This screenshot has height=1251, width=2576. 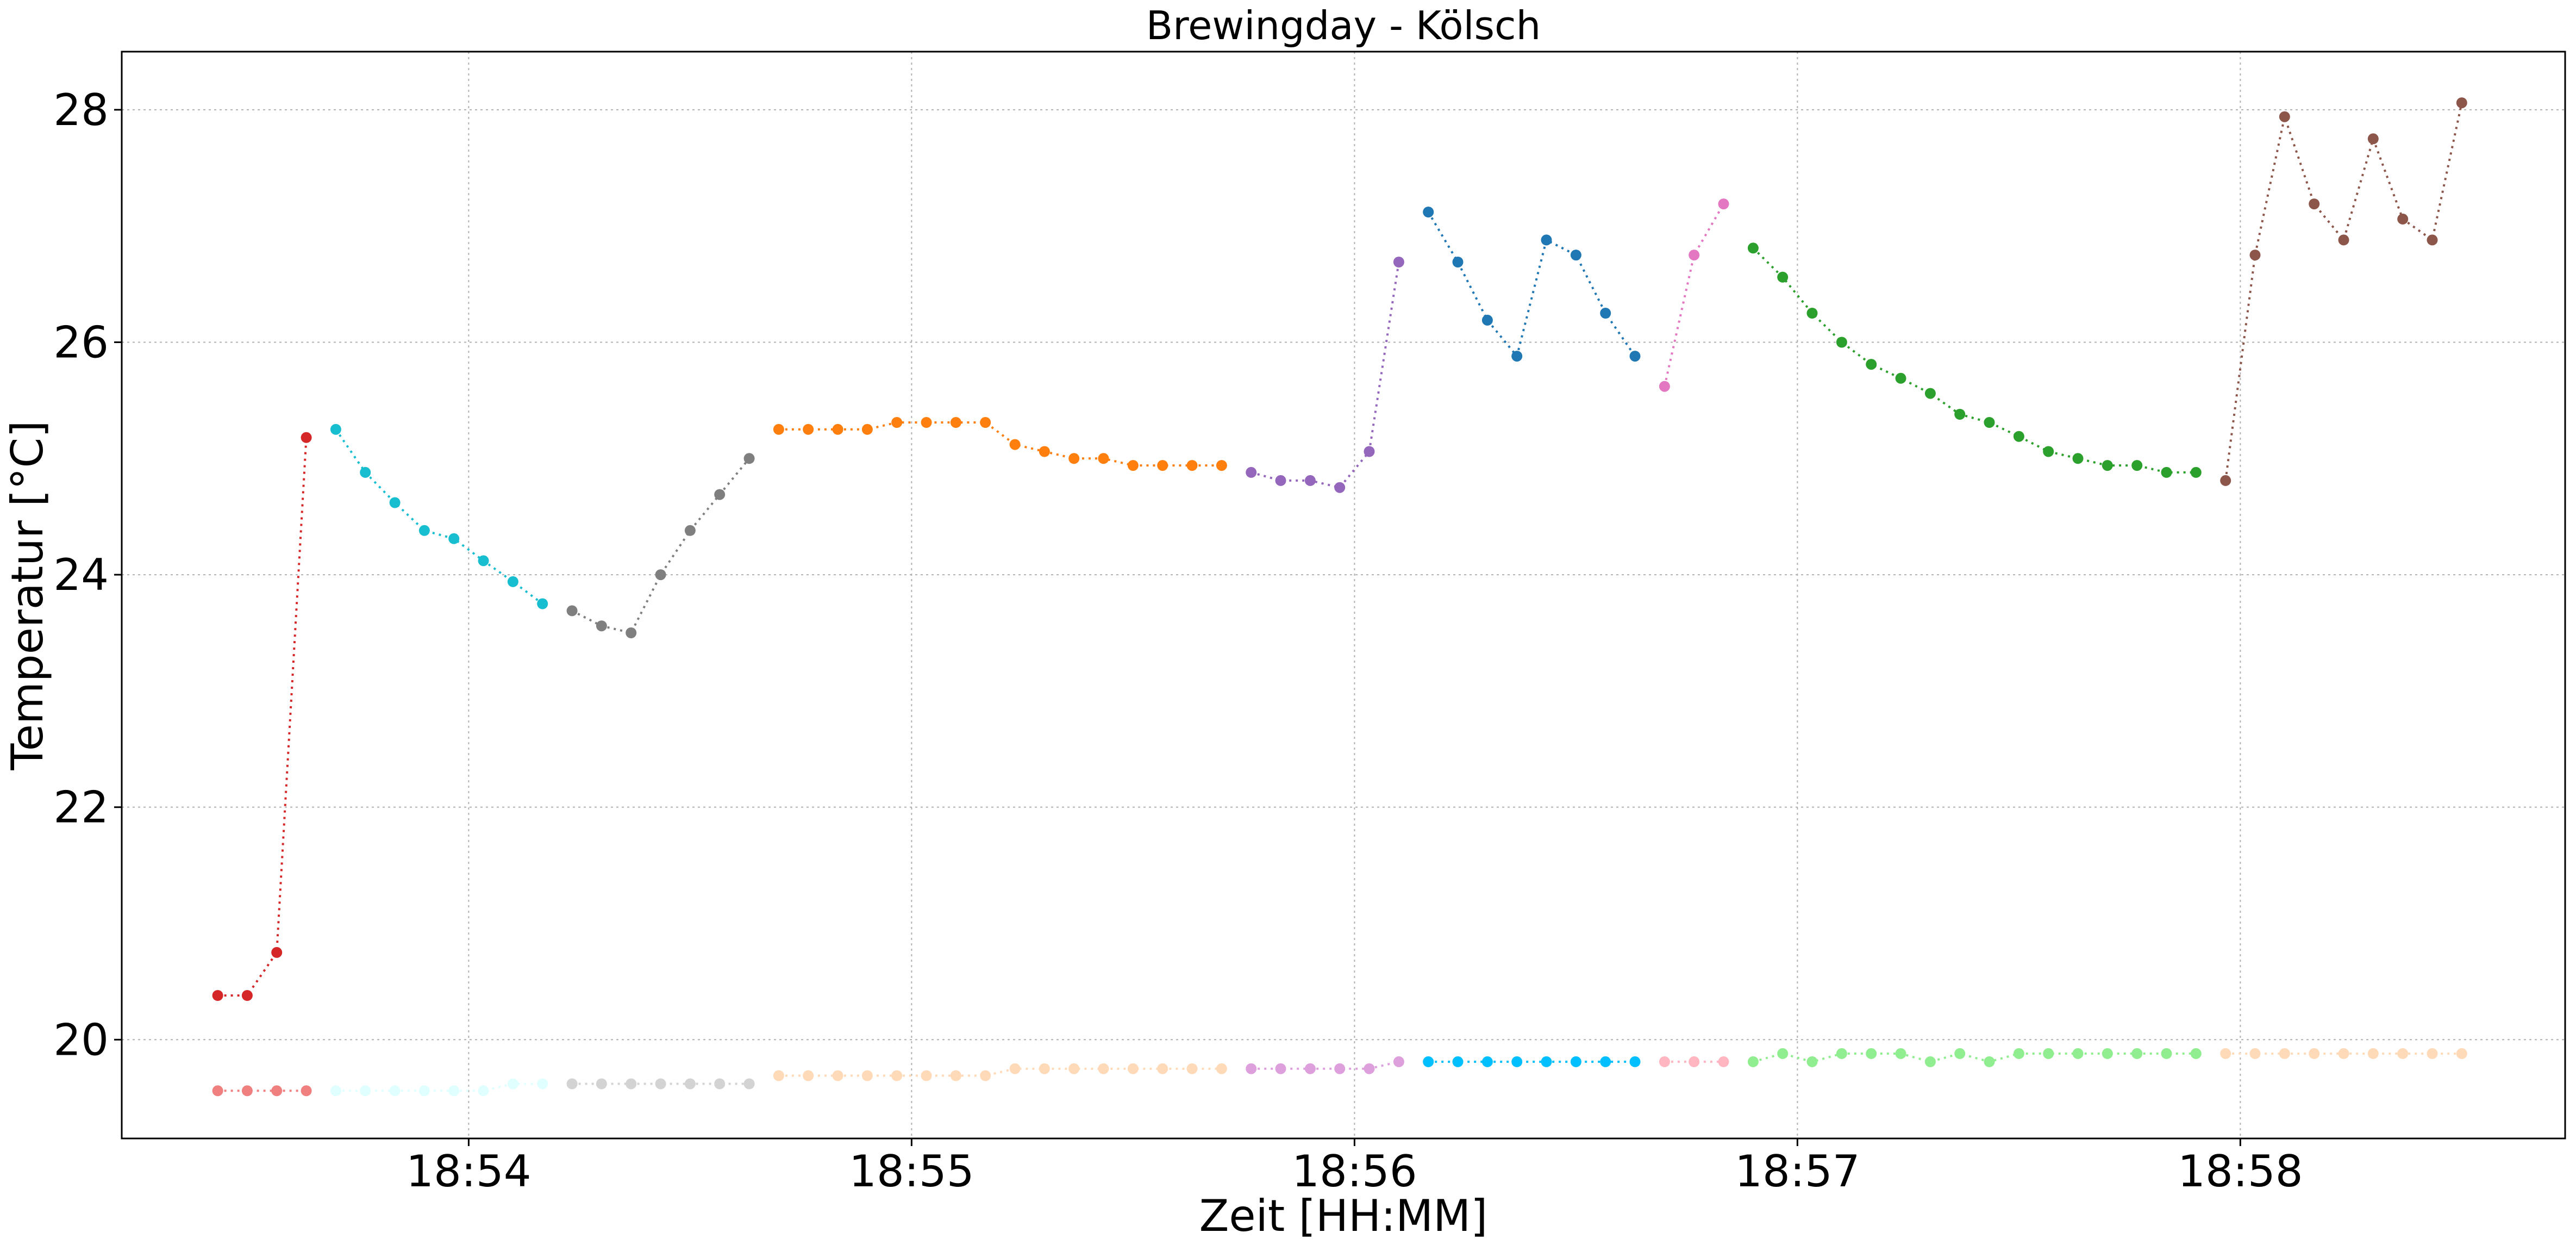 I want to click on y-tick-label: 22, so click(x=81, y=807).